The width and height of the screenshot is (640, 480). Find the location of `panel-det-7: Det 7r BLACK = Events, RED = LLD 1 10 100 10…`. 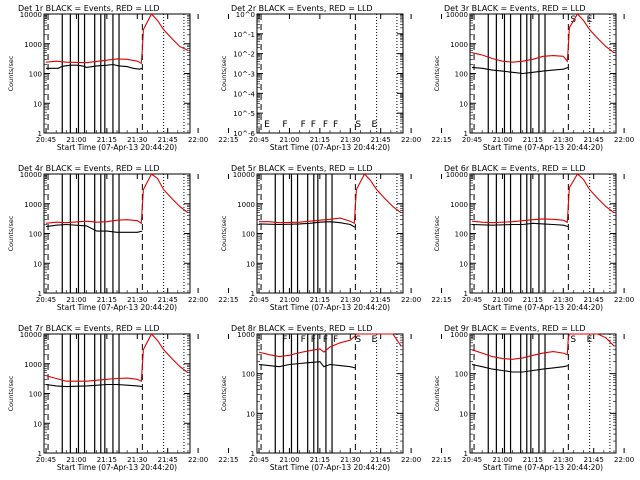

panel-det-7: Det 7r BLACK = Events, RED = LLD 1 10 100 10… is located at coordinates (123, 398).